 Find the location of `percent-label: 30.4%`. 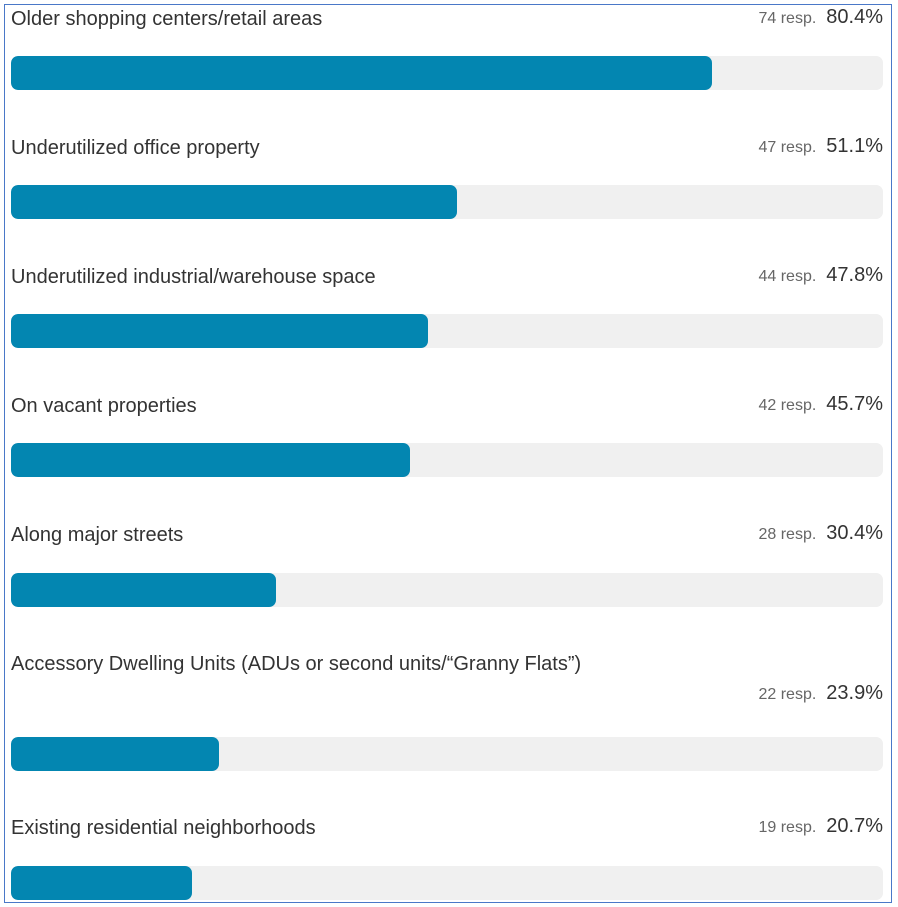

percent-label: 30.4% is located at coordinates (854, 533).